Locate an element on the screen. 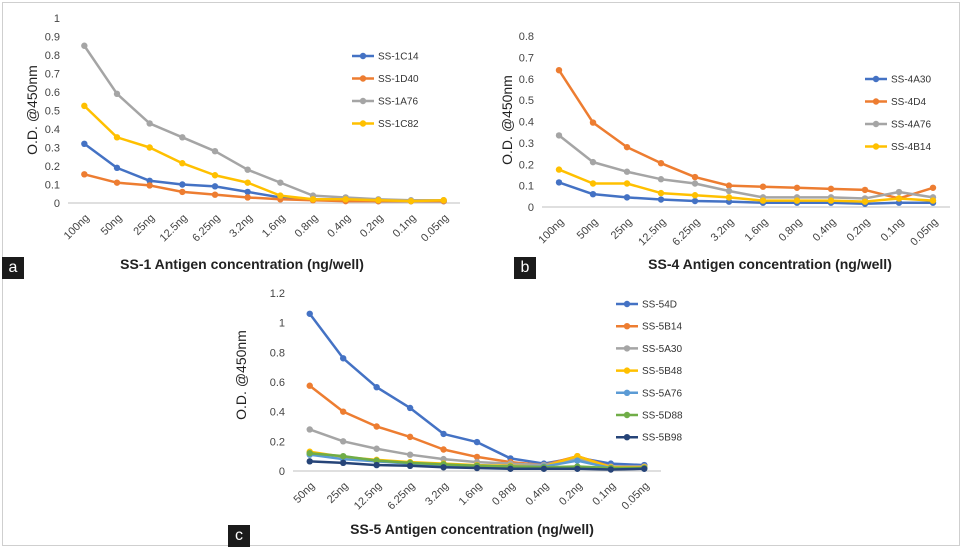 This screenshot has height=550, width=965. x-tick-label: 0.05ng is located at coordinates (924, 232).